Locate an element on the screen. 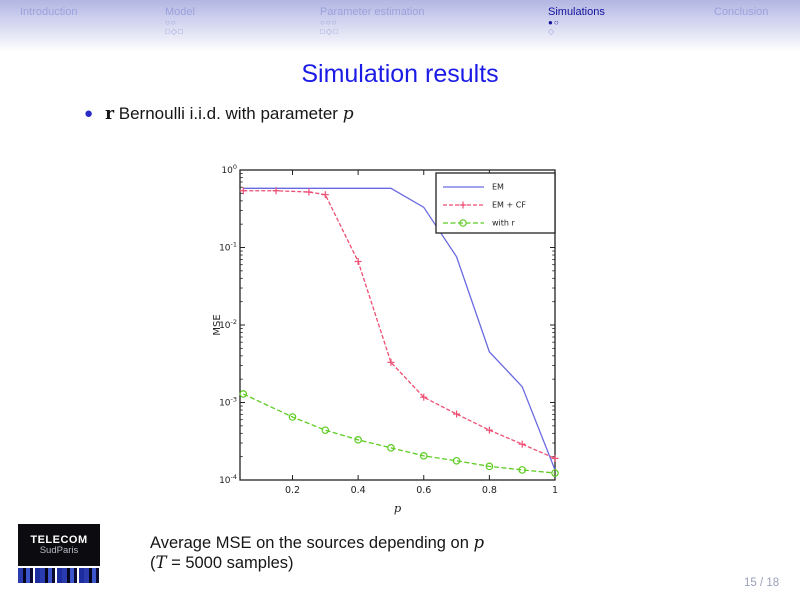  nav-miniframes-row1: ●○ is located at coordinates (554, 22).